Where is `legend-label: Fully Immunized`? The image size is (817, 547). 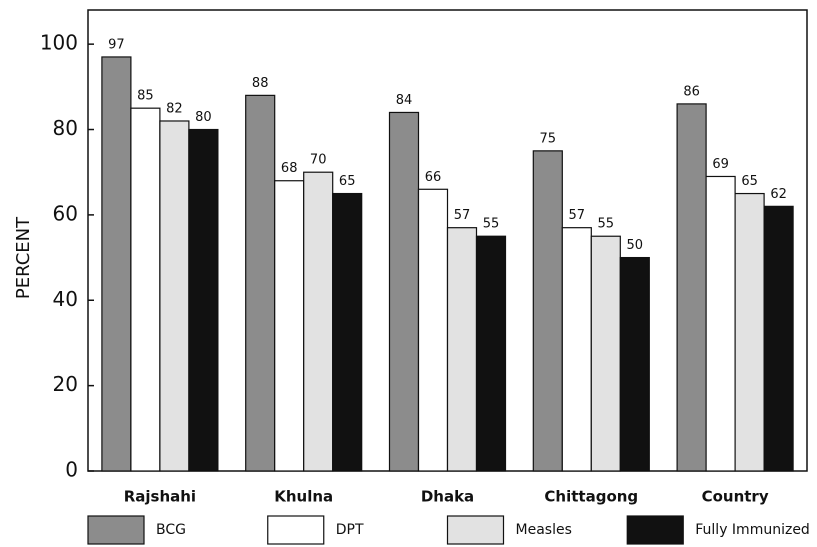 legend-label: Fully Immunized is located at coordinates (752, 530).